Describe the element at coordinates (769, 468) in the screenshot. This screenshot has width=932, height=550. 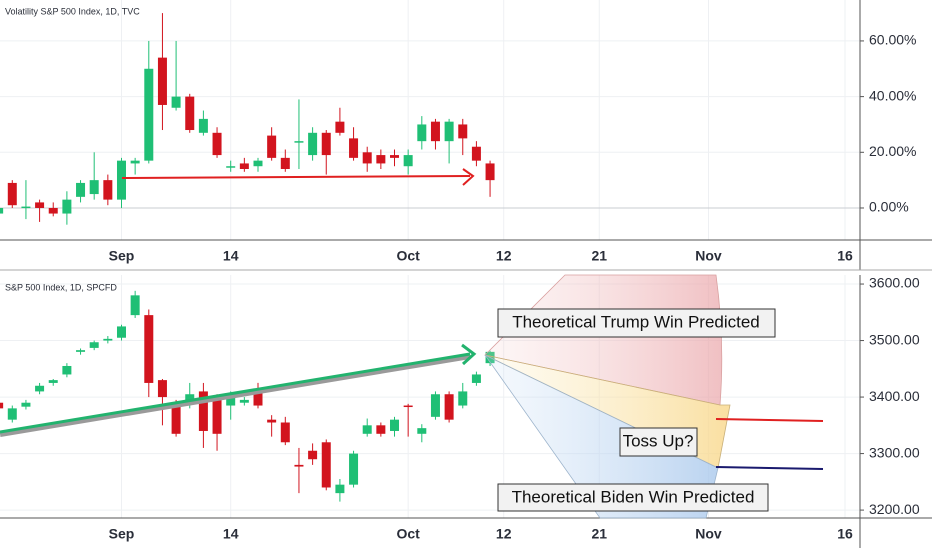
I see `navy-level` at that location.